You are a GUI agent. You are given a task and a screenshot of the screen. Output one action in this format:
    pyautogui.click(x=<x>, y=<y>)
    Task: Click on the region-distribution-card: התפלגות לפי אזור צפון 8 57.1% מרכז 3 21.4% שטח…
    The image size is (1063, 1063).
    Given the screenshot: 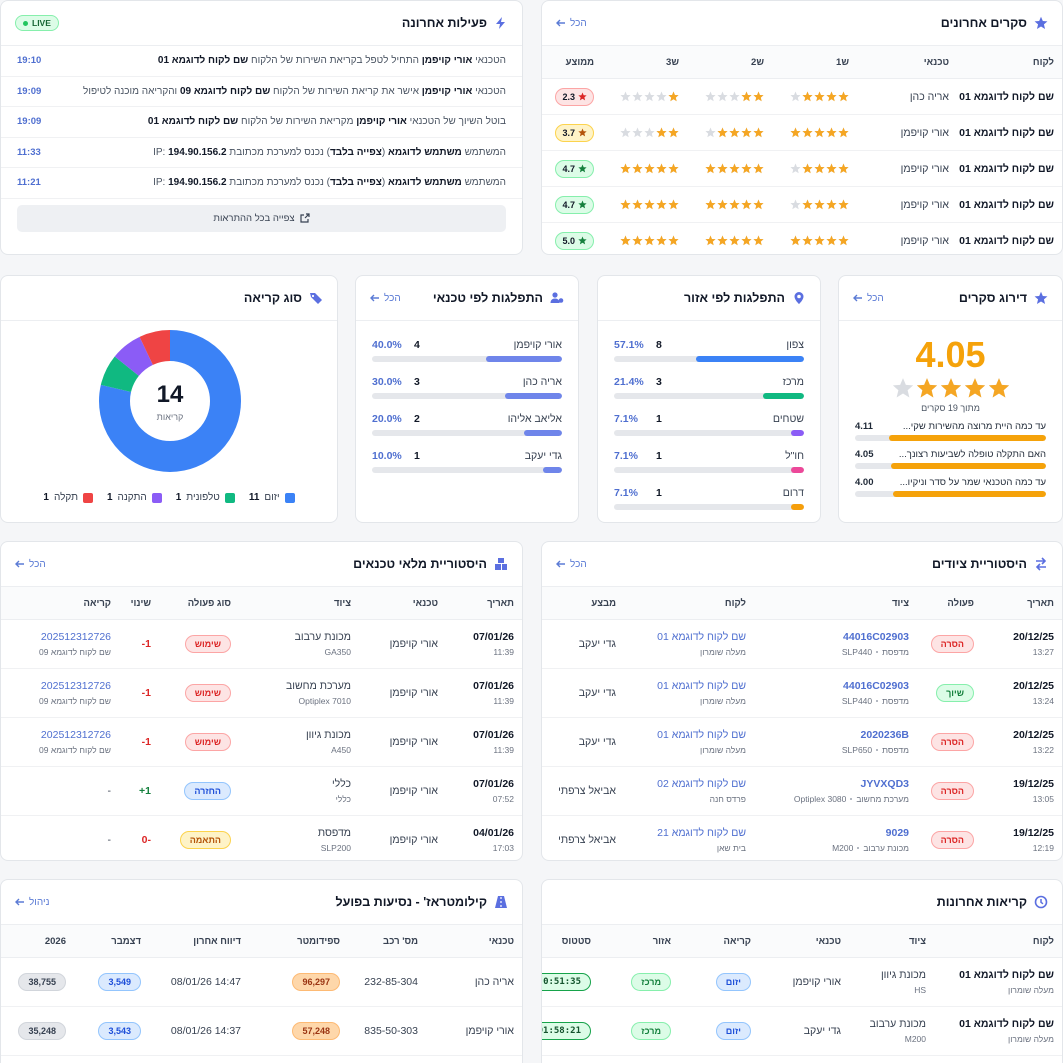 What is the action you would take?
    pyautogui.click(x=709, y=399)
    